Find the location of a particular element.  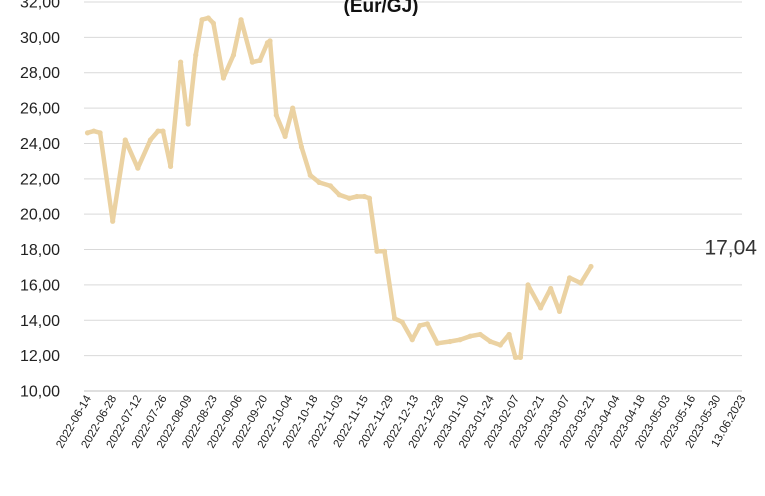

y-tick-label: 28,00 is located at coordinates (40, 73).